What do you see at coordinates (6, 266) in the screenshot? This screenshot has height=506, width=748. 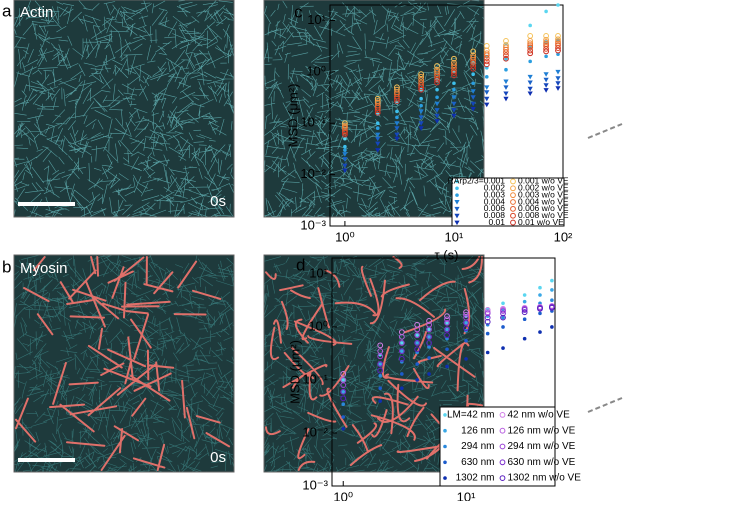 I see `panel-letter: b` at bounding box center [6, 266].